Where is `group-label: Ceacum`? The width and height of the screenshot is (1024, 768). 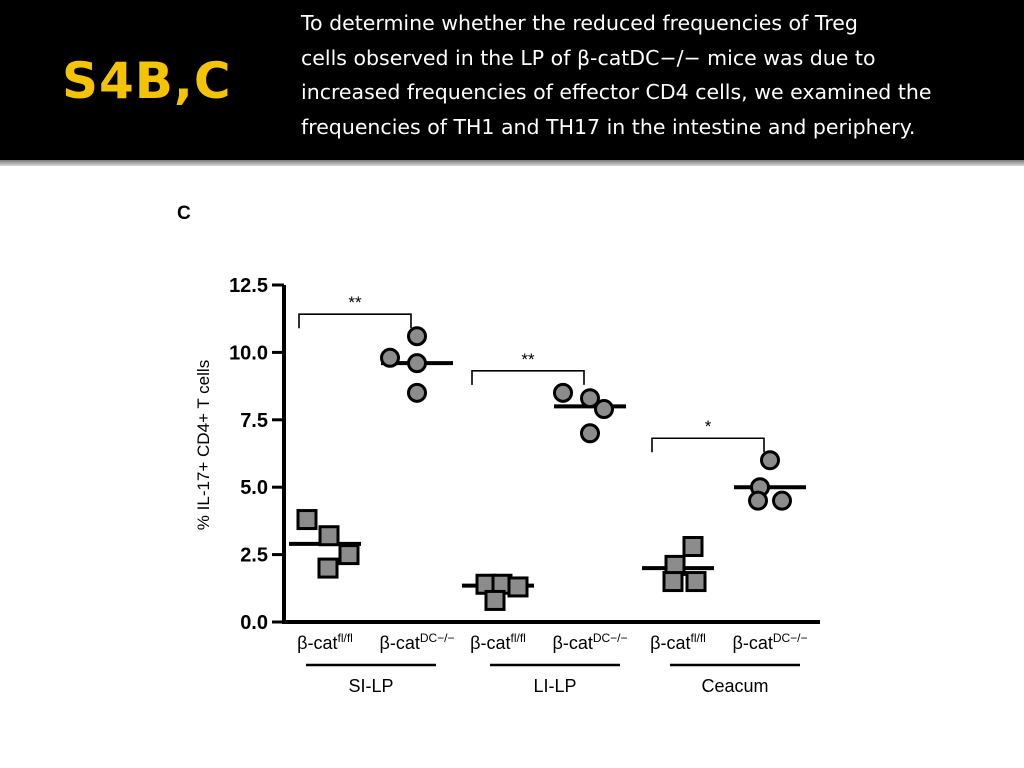 group-label: Ceacum is located at coordinates (734, 686).